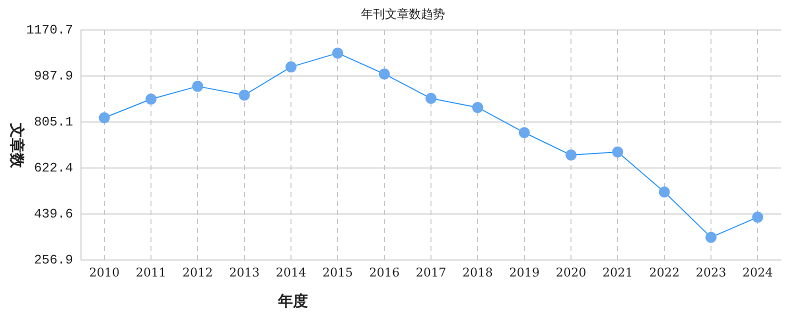 This screenshot has height=330, width=806. What do you see at coordinates (711, 272) in the screenshot?
I see `x-tick-label: 2023` at bounding box center [711, 272].